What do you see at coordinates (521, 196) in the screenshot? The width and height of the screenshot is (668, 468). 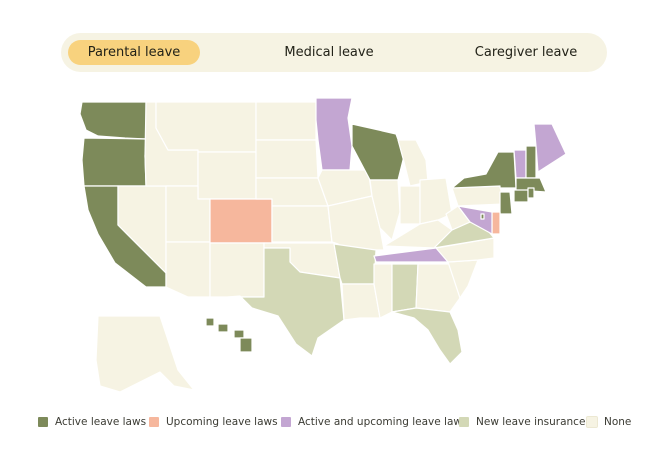 I see `state-ct` at bounding box center [521, 196].